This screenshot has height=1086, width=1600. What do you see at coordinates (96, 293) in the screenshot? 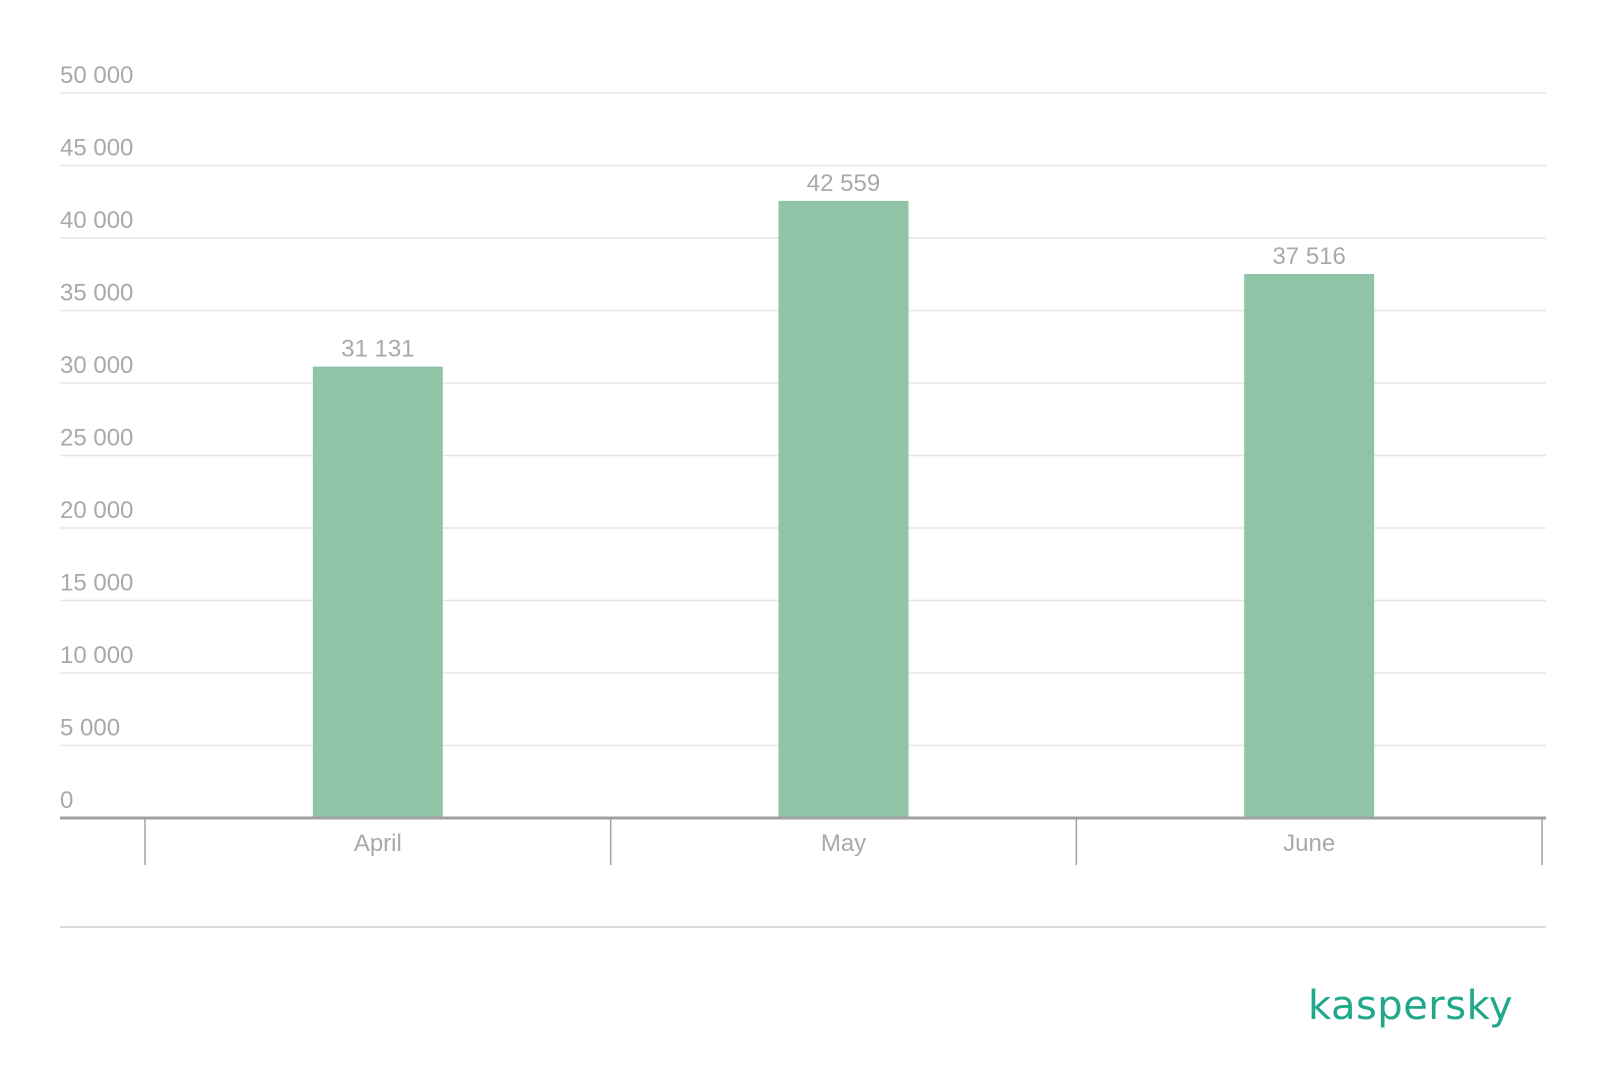
I see `y-tick-label: 35 000` at bounding box center [96, 293].